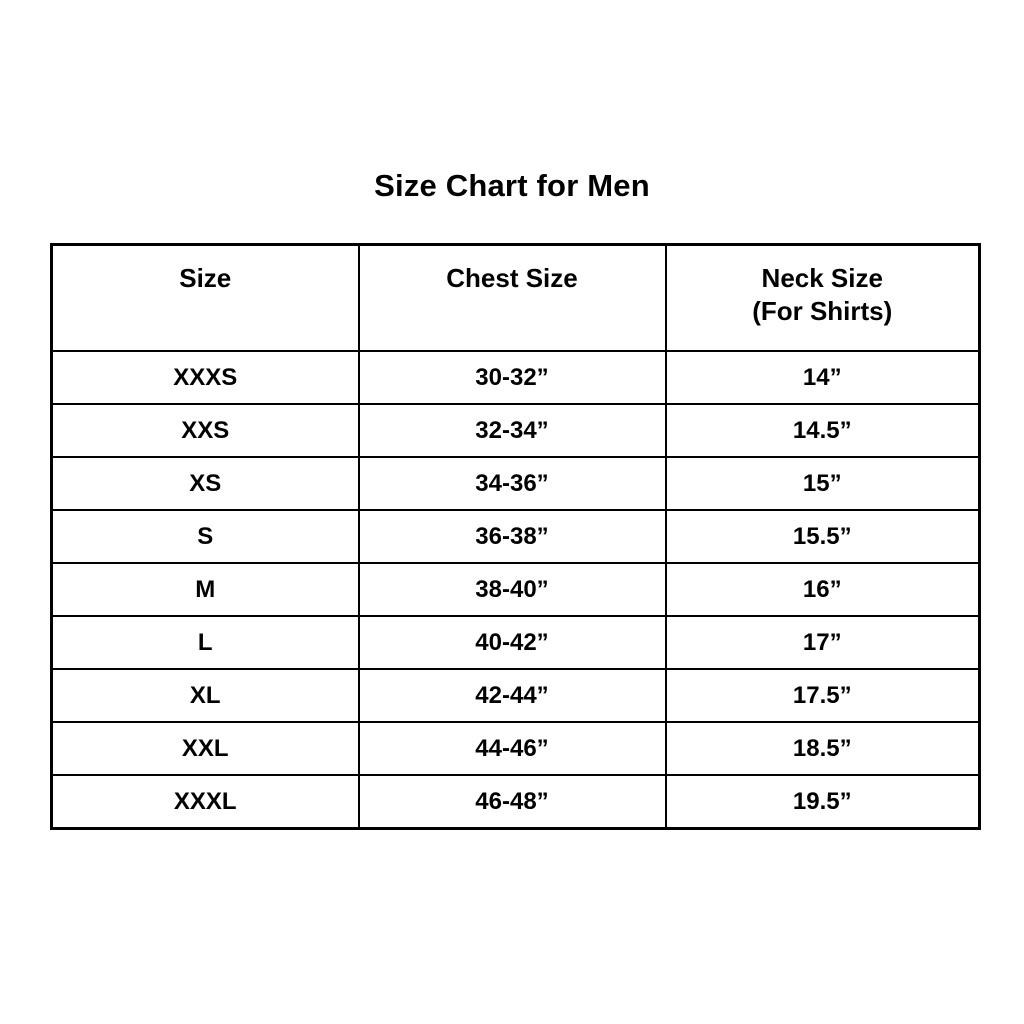 This screenshot has width=1024, height=1024. Describe the element at coordinates (822, 802) in the screenshot. I see `neck-cell: 19.5”` at that location.